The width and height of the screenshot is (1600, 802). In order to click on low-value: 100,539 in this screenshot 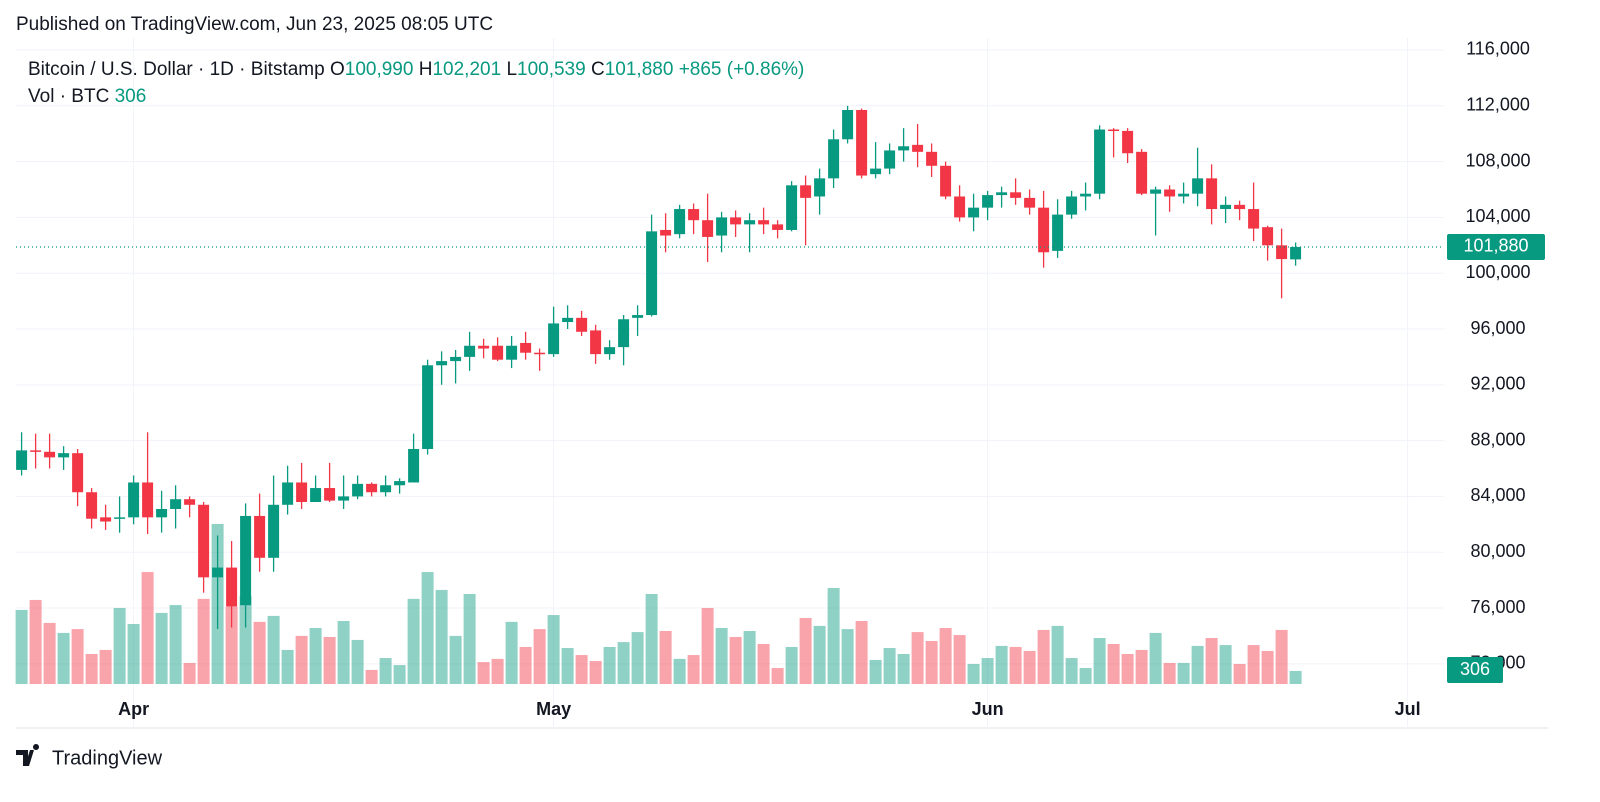, I will do `click(551, 69)`.